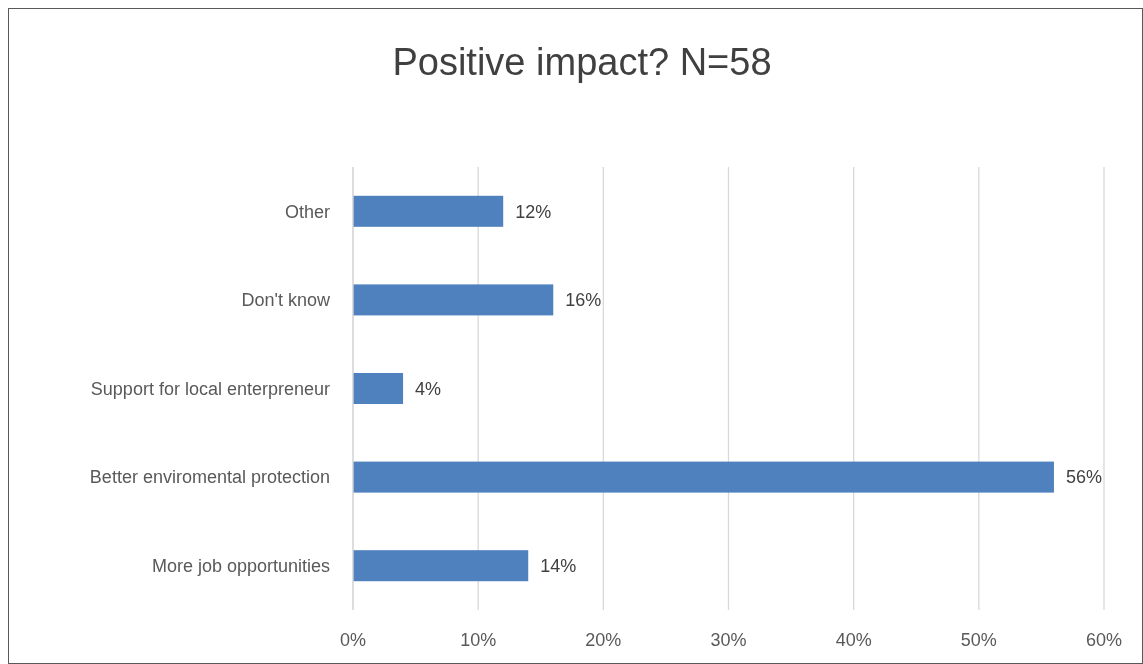  What do you see at coordinates (558, 566) in the screenshot?
I see `data-label: 14%` at bounding box center [558, 566].